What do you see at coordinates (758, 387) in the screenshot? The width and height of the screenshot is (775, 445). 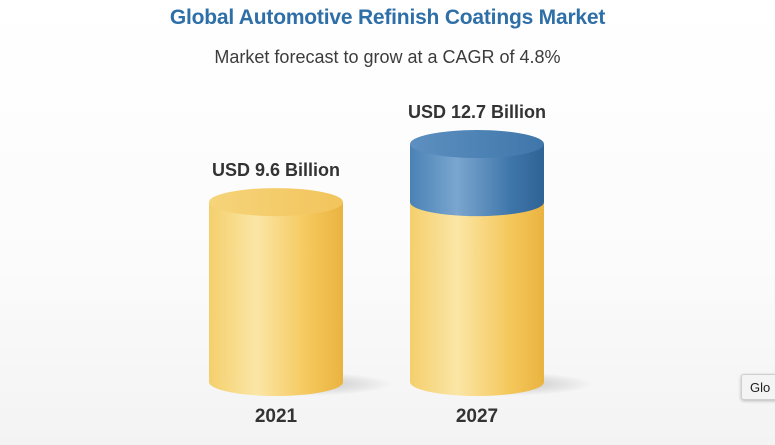 I see `side-tab: Glo` at bounding box center [758, 387].